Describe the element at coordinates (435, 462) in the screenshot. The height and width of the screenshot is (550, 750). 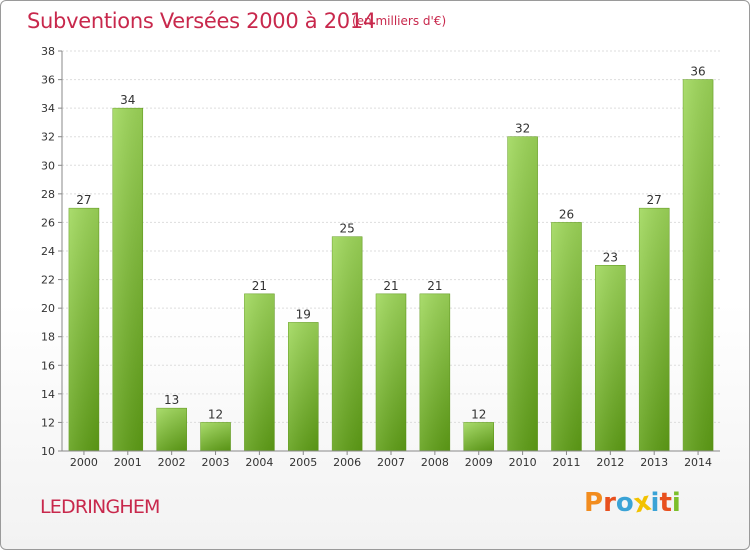
I see `x-tick-label: 2008` at that location.